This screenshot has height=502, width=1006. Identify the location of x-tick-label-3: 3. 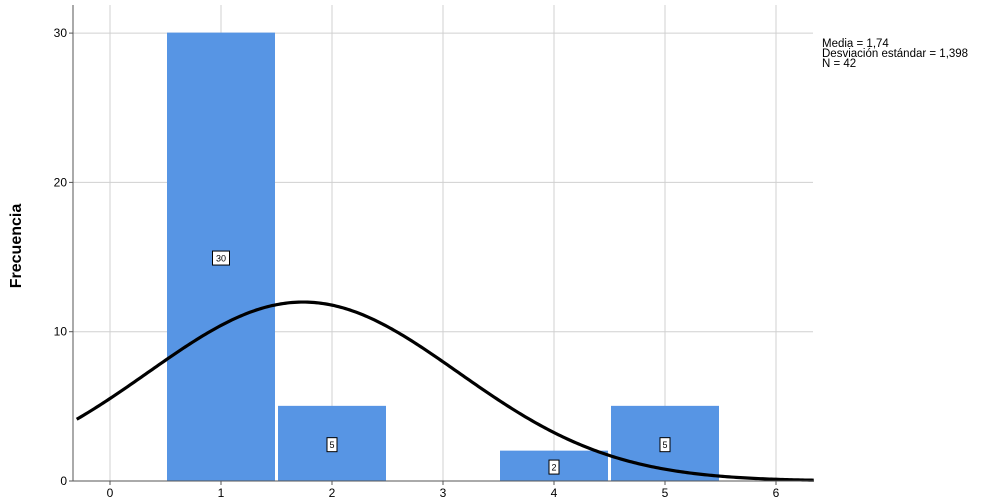
(443, 493).